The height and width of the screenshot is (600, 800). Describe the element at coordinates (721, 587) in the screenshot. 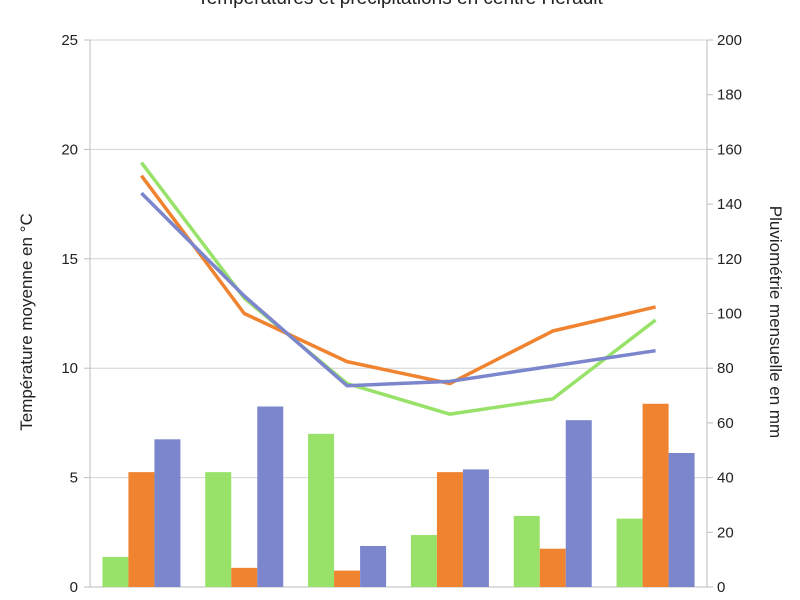

I see `y-right-tick-label-0: 0` at that location.